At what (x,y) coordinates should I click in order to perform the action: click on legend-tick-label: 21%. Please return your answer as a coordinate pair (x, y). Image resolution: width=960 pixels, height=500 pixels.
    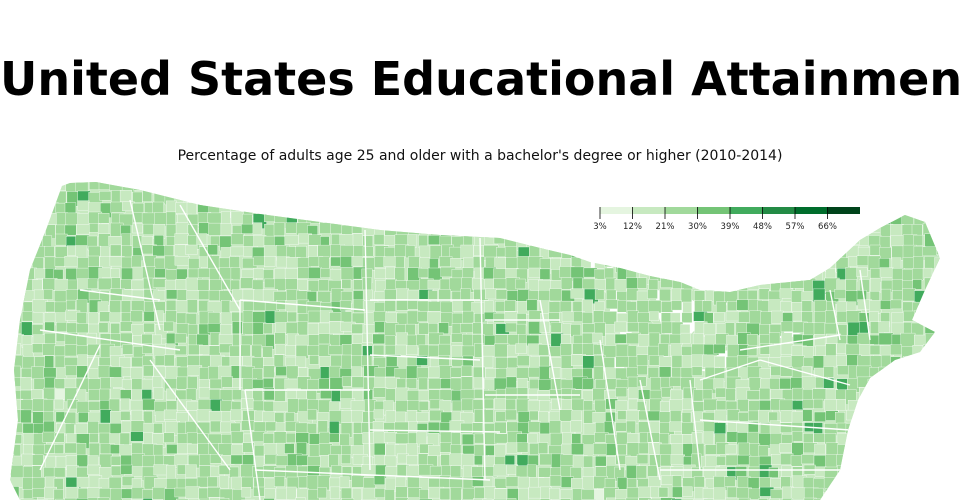
    Looking at the image, I should click on (665, 227).